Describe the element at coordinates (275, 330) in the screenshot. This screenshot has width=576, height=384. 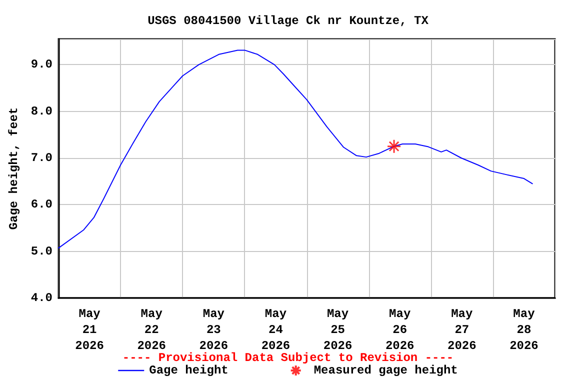
I see `x-tick-label: May 24 2026` at that location.